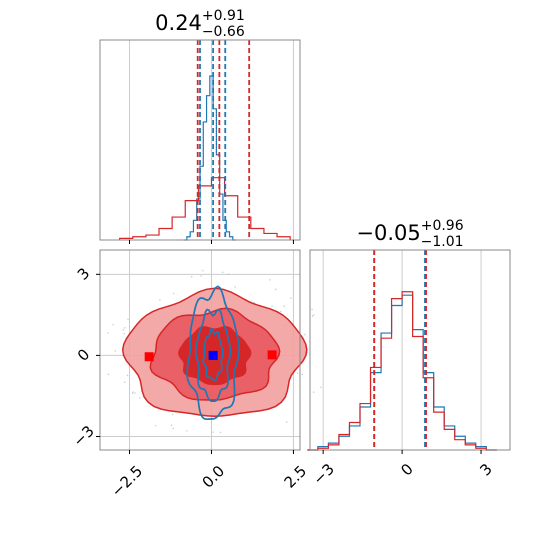 Image resolution: width=550 pixels, height=550 pixels. I want to click on x-marginal-histogram-red, so click(205, 208).